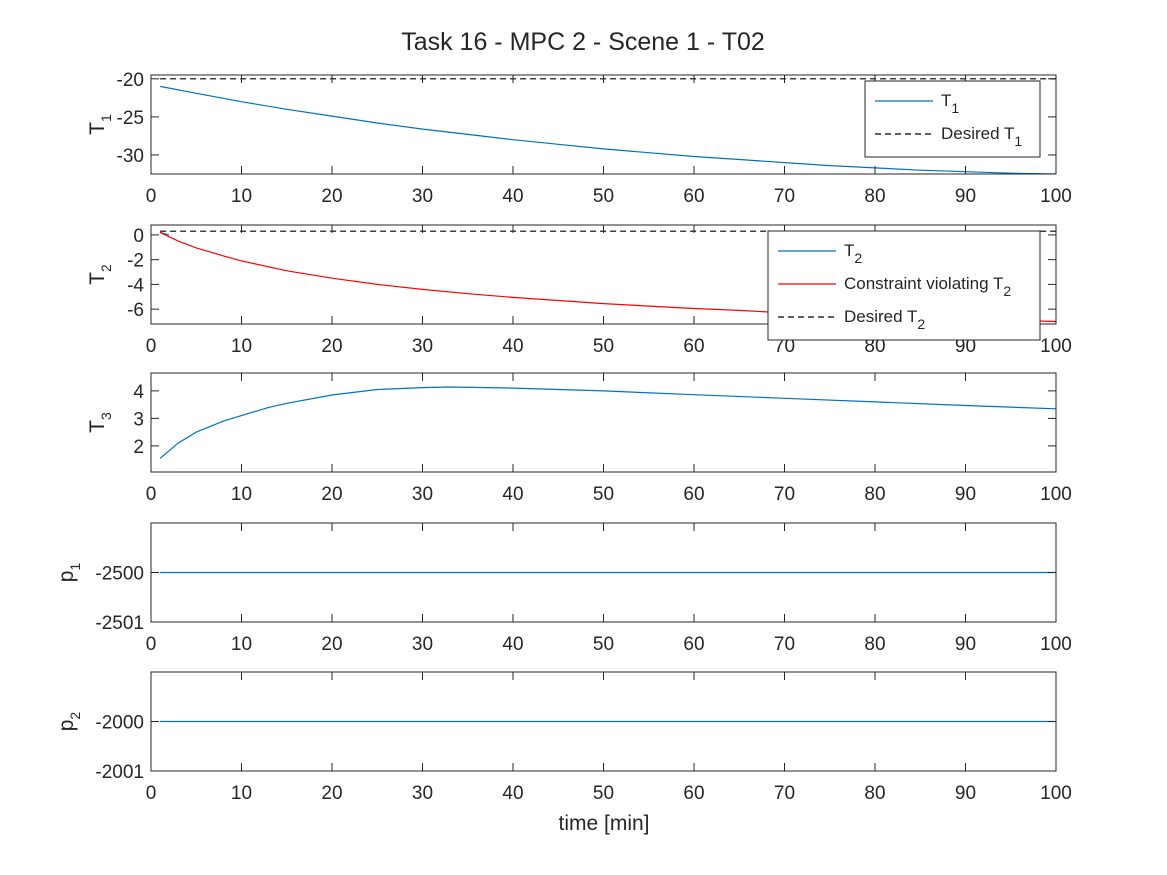 This screenshot has width=1167, height=875. Describe the element at coordinates (119, 623) in the screenshot. I see `y-tick-label: -2501` at that location.